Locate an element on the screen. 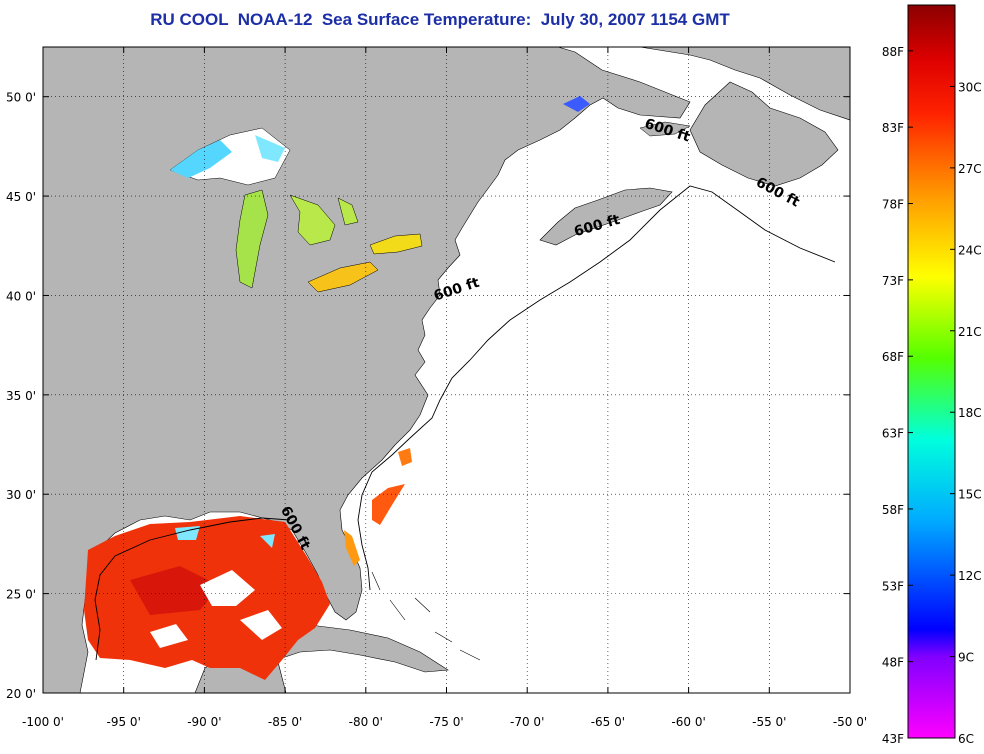 The image size is (984, 754). c-tick-label: 12C is located at coordinates (970, 576).